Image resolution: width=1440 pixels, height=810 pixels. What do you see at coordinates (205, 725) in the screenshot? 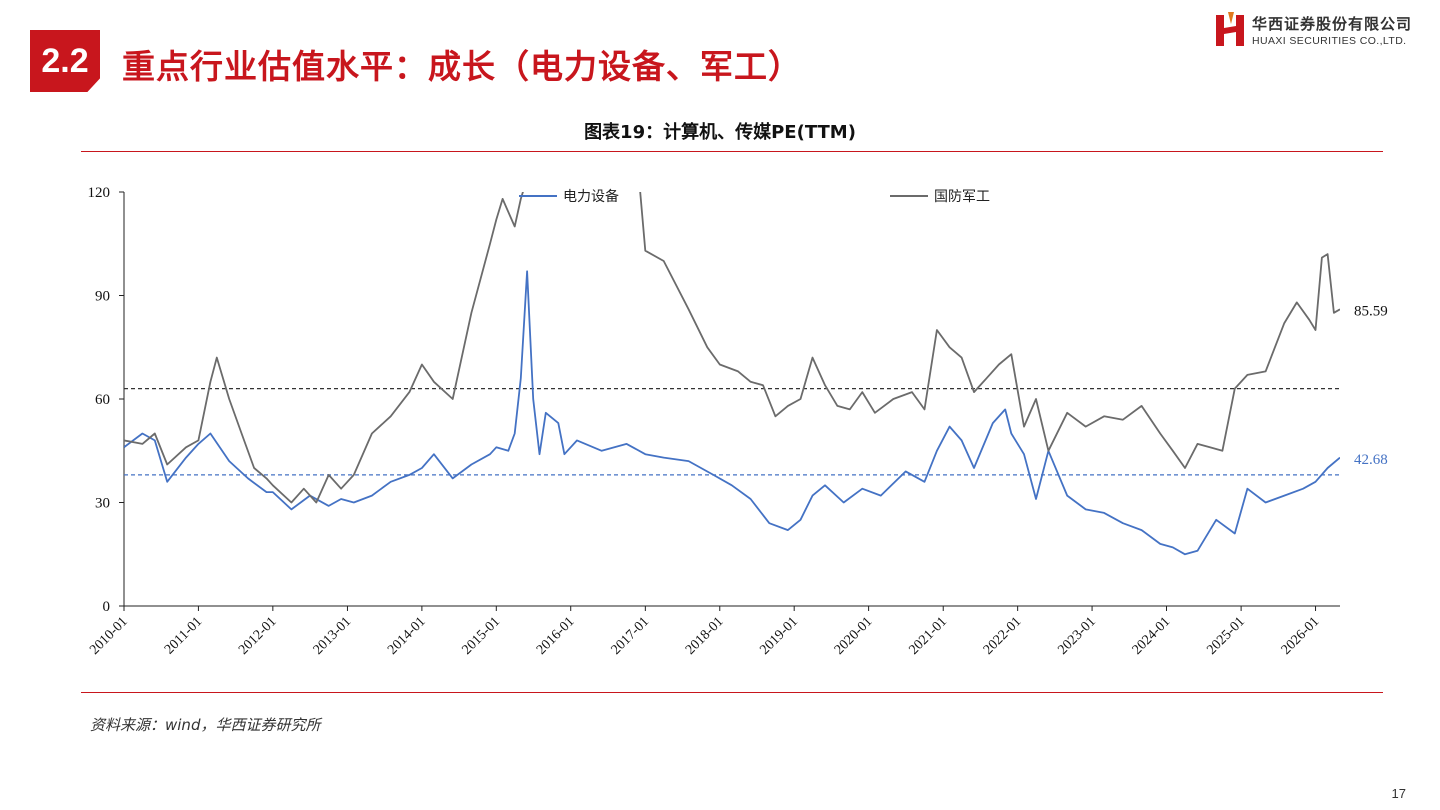
I see `source-note: 资料来源：wind，华西证券研究所` at bounding box center [205, 725].